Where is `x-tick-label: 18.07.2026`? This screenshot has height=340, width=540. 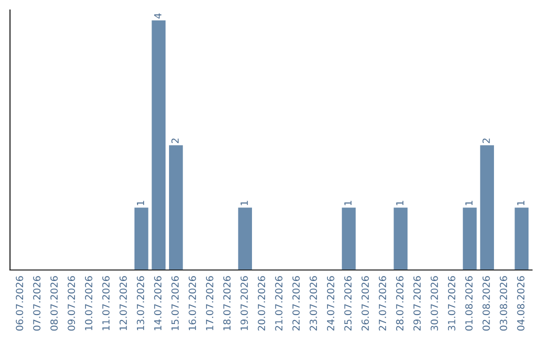
x-tick-label: 18.07.2026 is located at coordinates (227, 303).